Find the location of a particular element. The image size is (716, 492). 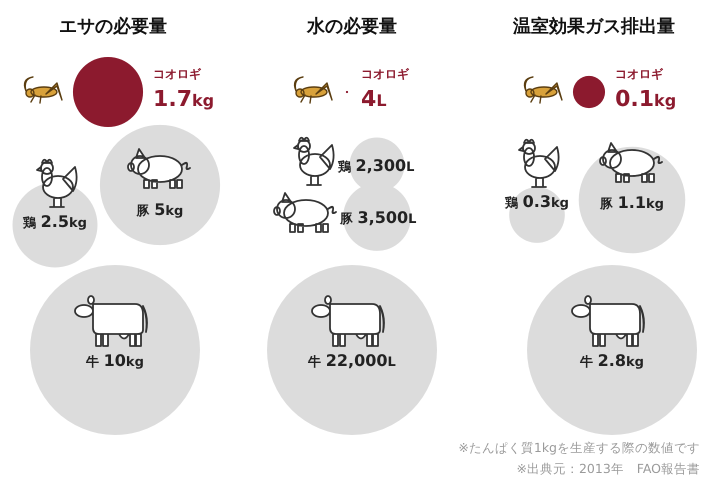

text: ※出典元：2013年 FAO報告書 is located at coordinates (608, 468).